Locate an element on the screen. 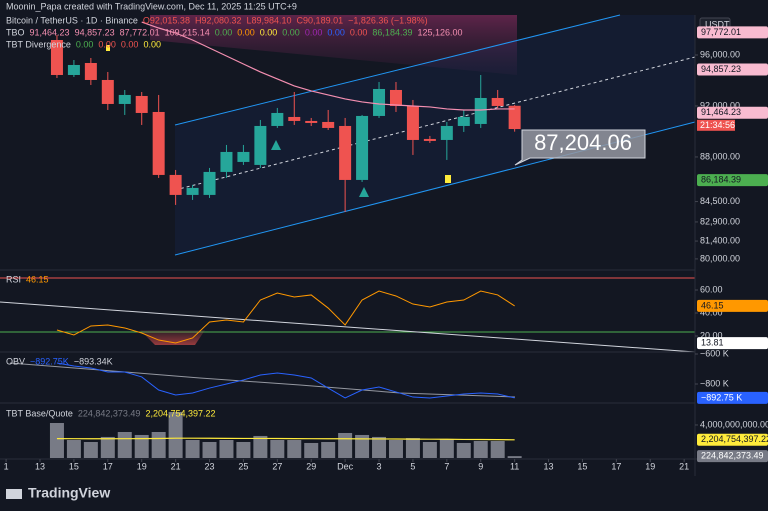  y-tick-label: 88,000.00 is located at coordinates (720, 156).